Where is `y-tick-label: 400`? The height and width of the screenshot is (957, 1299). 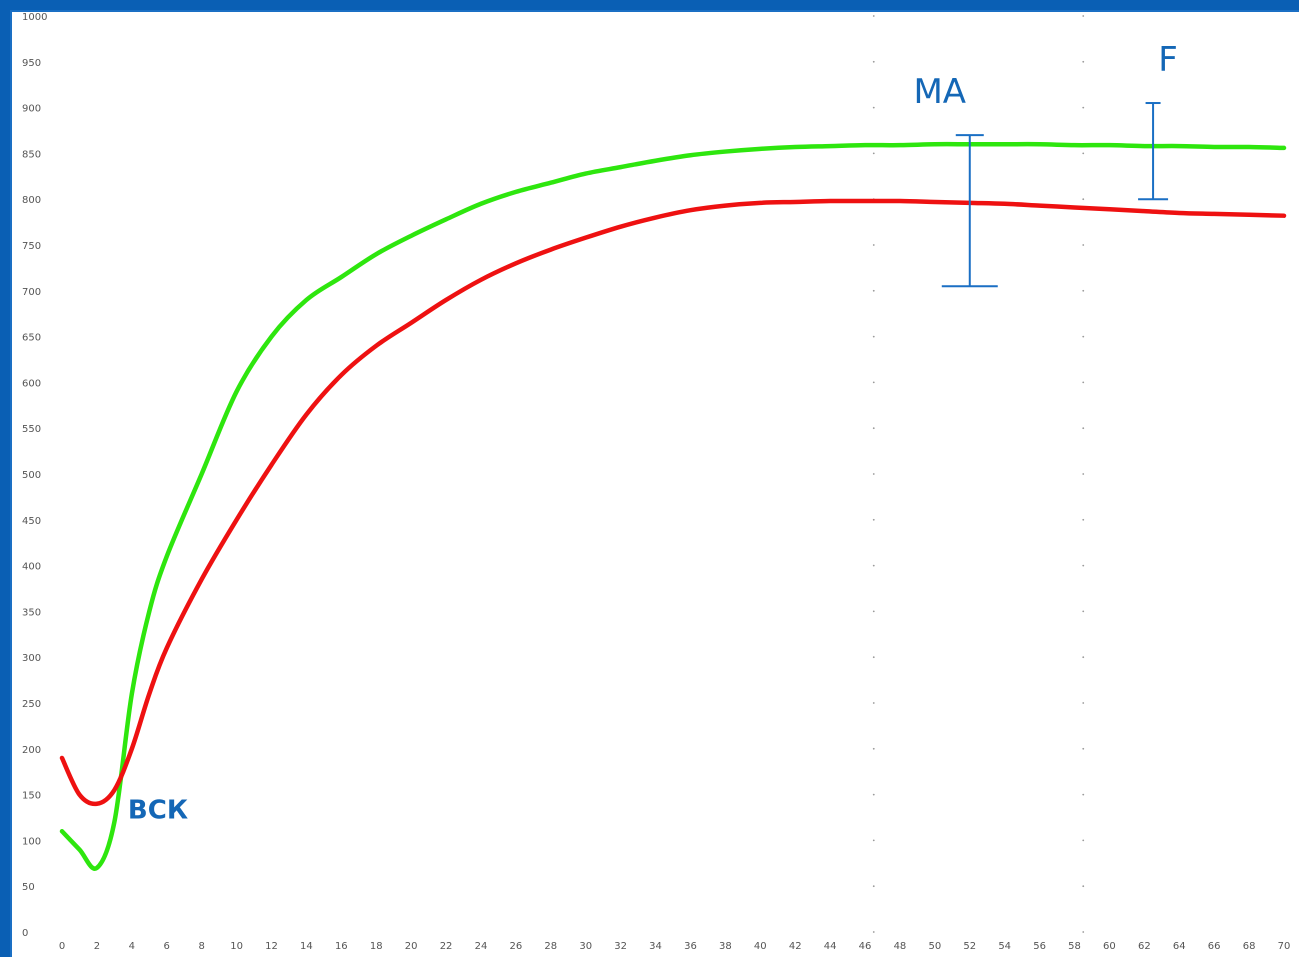
y-tick-label: 400 is located at coordinates (31, 567).